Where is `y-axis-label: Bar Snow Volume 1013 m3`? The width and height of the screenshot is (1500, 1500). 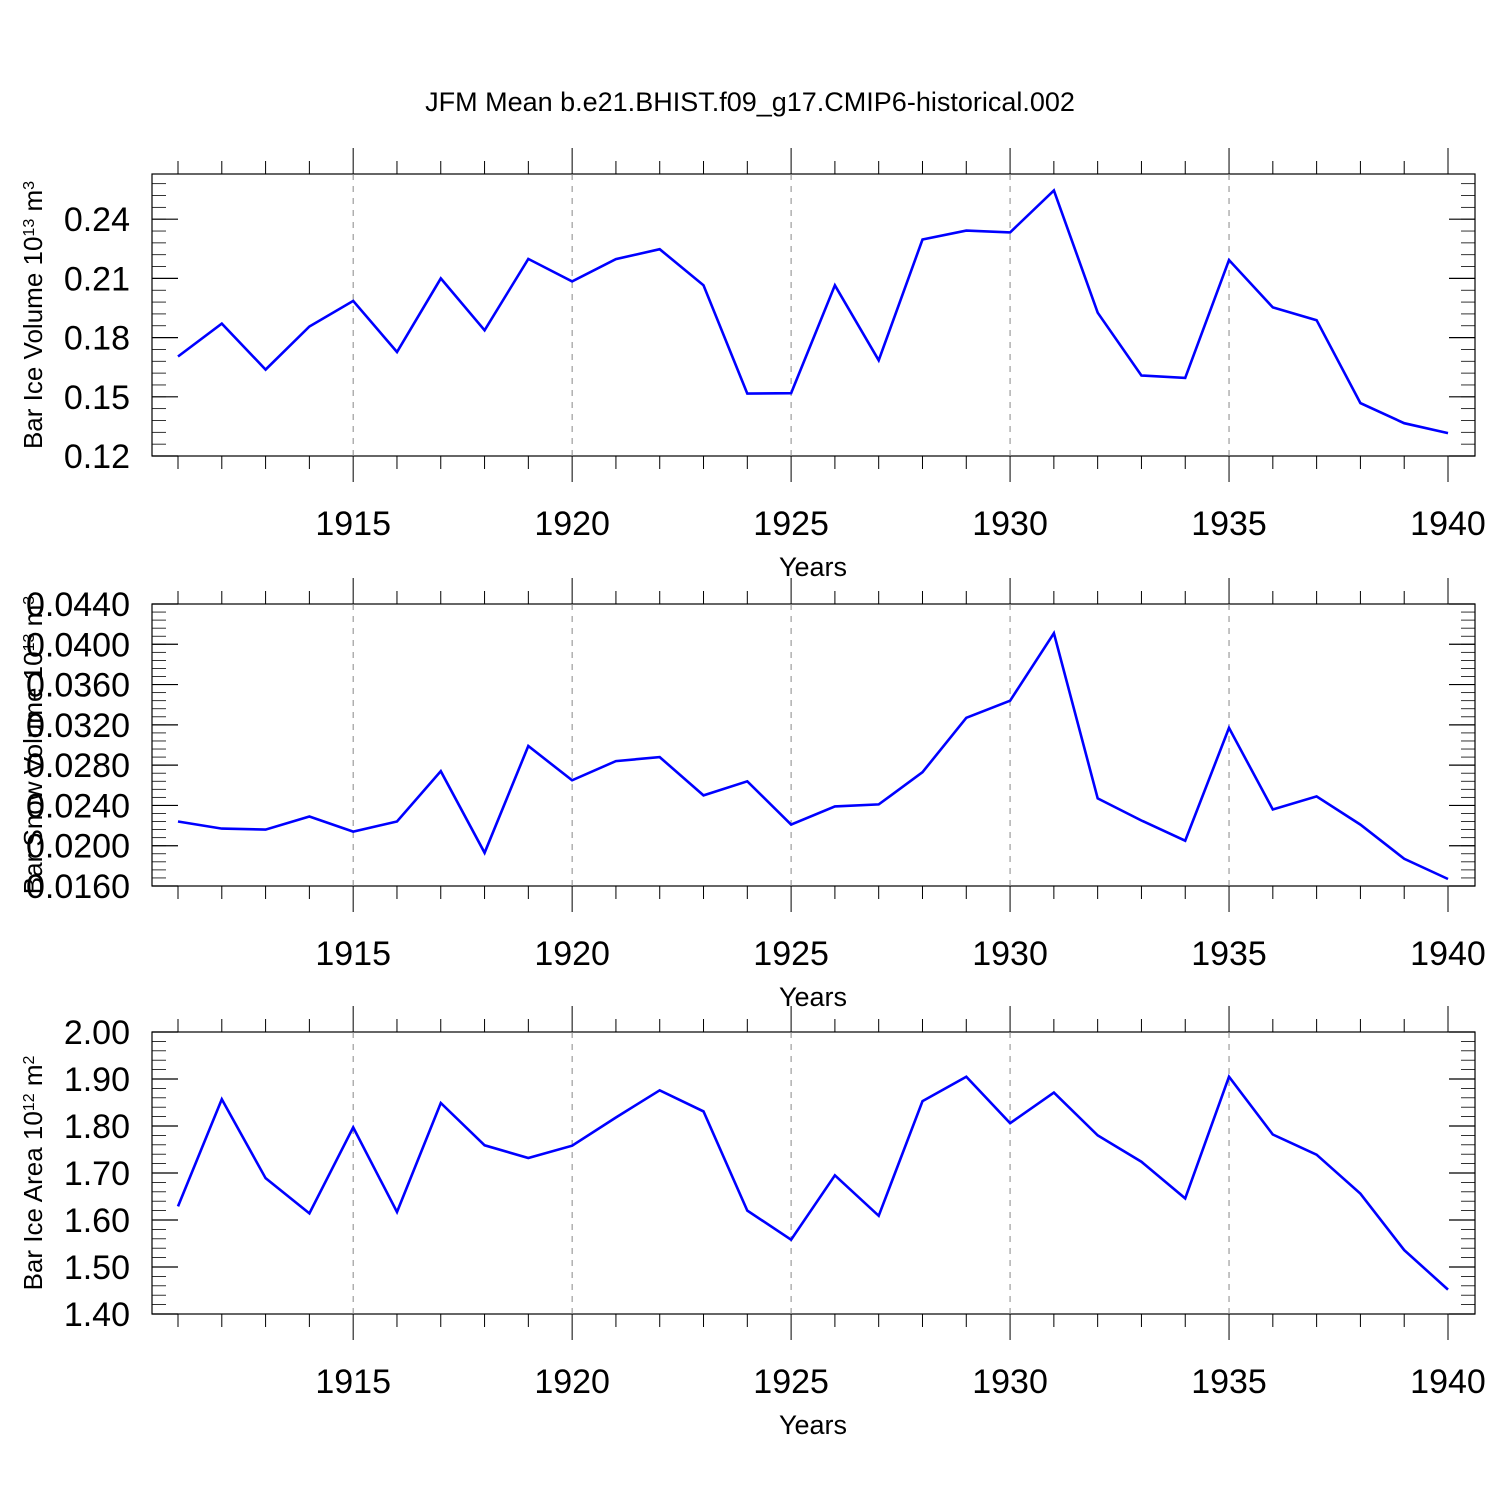 y-axis-label: Bar Snow Volume 1013 m3 is located at coordinates (33, 745).